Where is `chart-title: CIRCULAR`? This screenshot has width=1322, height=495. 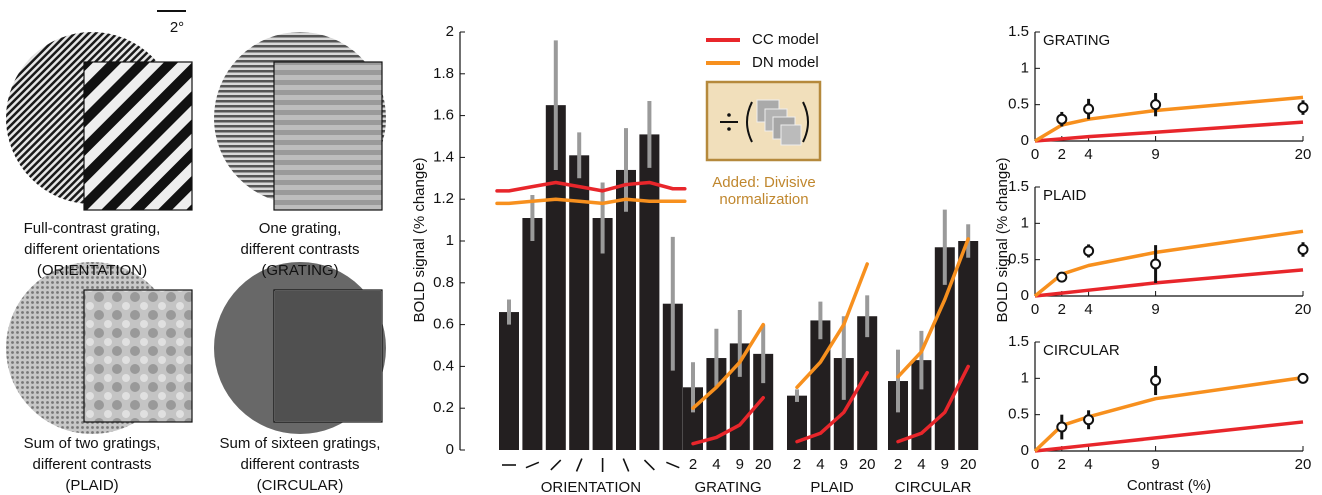
chart-title: CIRCULAR is located at coordinates (1081, 350).